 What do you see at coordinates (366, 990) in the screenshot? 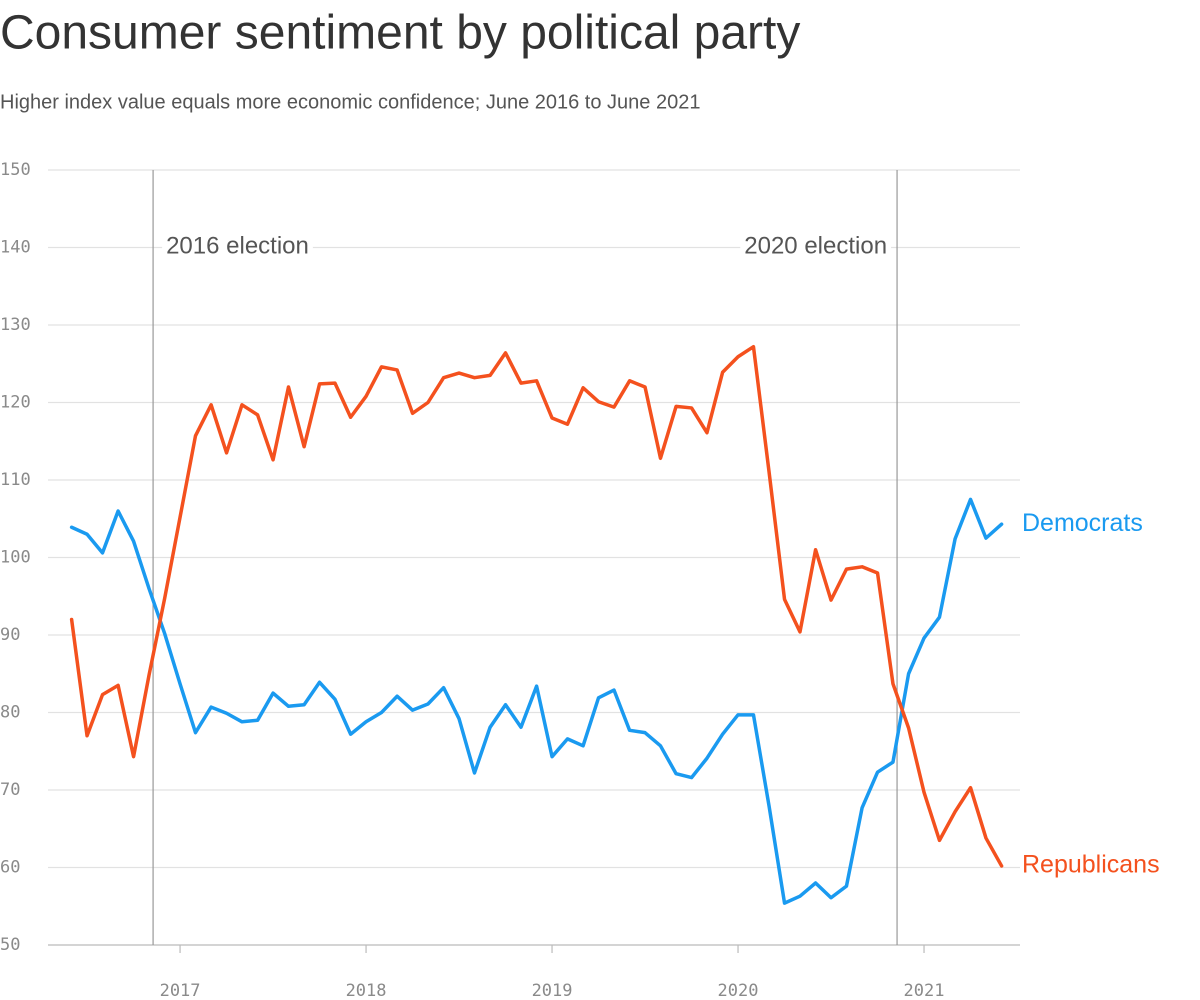
I see `x-tick-label: 2018` at bounding box center [366, 990].